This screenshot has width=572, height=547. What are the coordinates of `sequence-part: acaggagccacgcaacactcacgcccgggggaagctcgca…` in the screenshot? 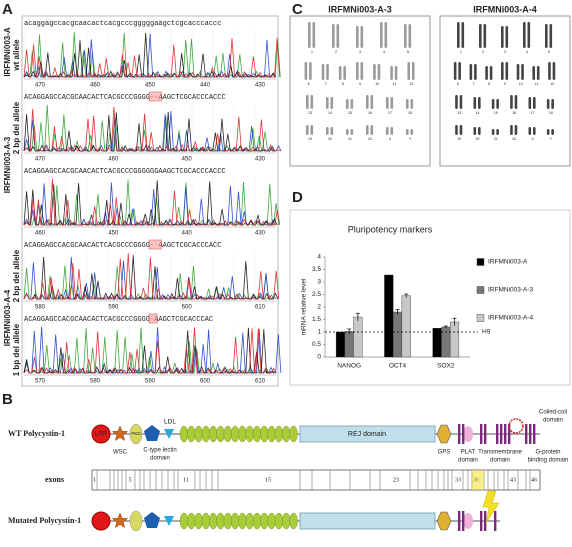 It's located at (122, 24).